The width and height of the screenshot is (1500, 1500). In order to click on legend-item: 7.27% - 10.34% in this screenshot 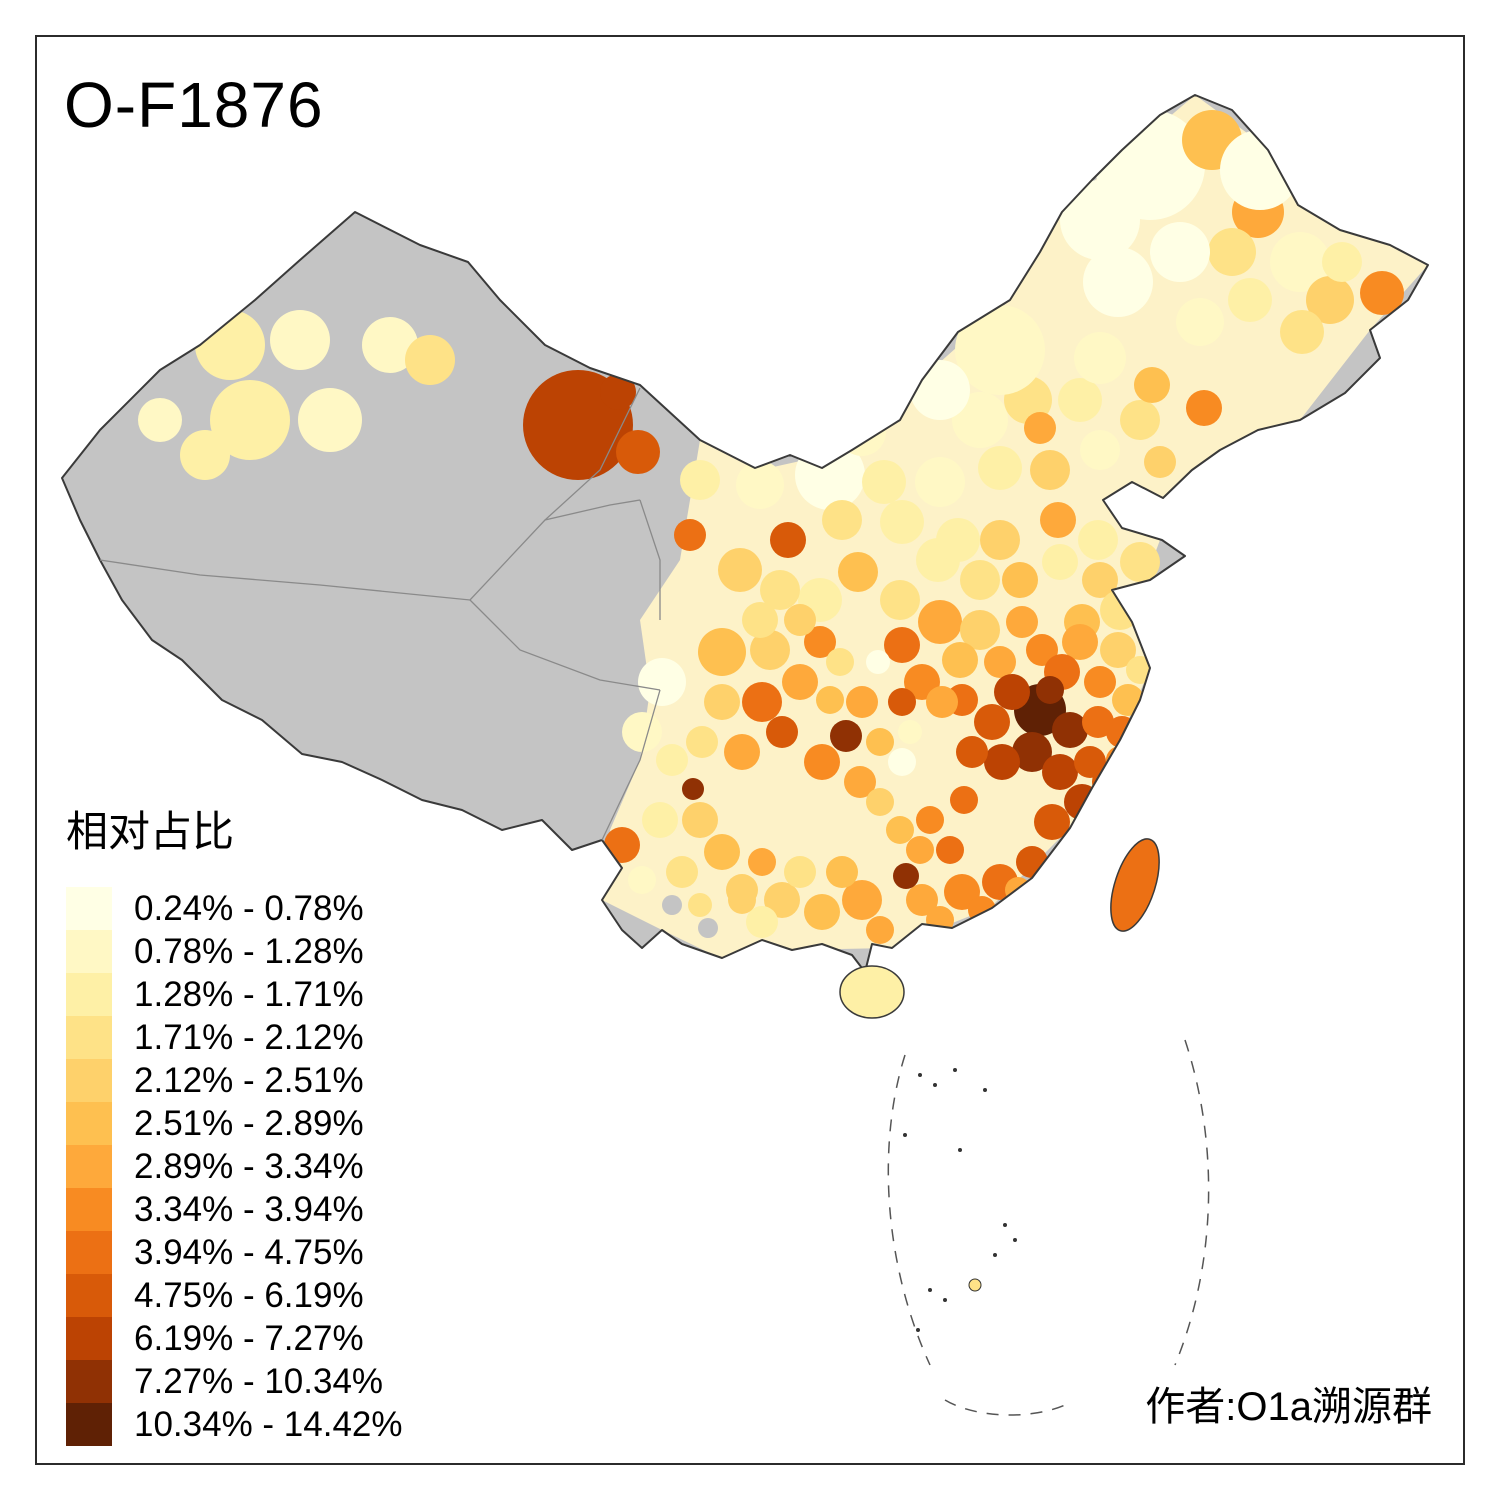, I will do `click(234, 1381)`.